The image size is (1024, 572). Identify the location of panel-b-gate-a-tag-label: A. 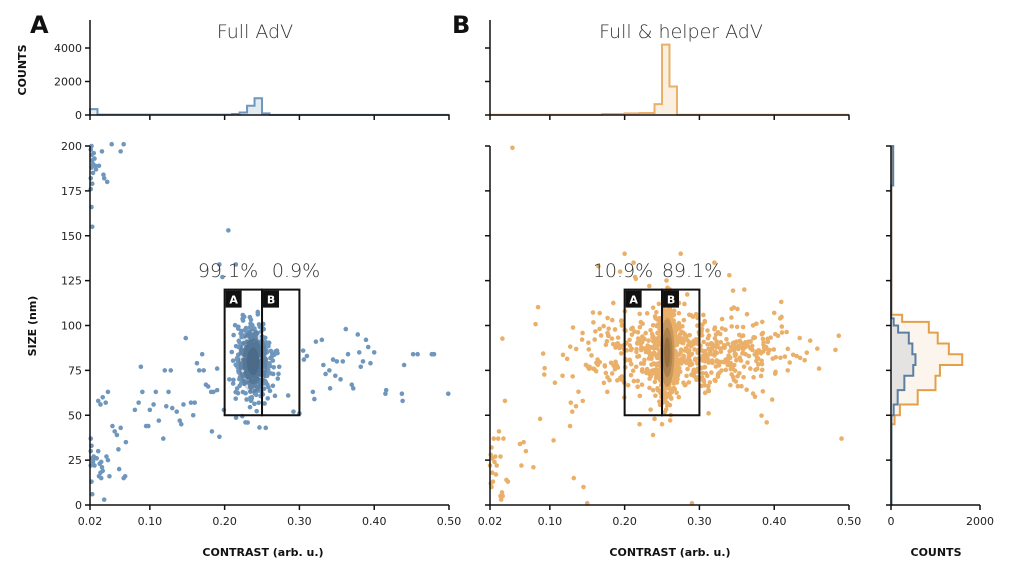
(633, 300).